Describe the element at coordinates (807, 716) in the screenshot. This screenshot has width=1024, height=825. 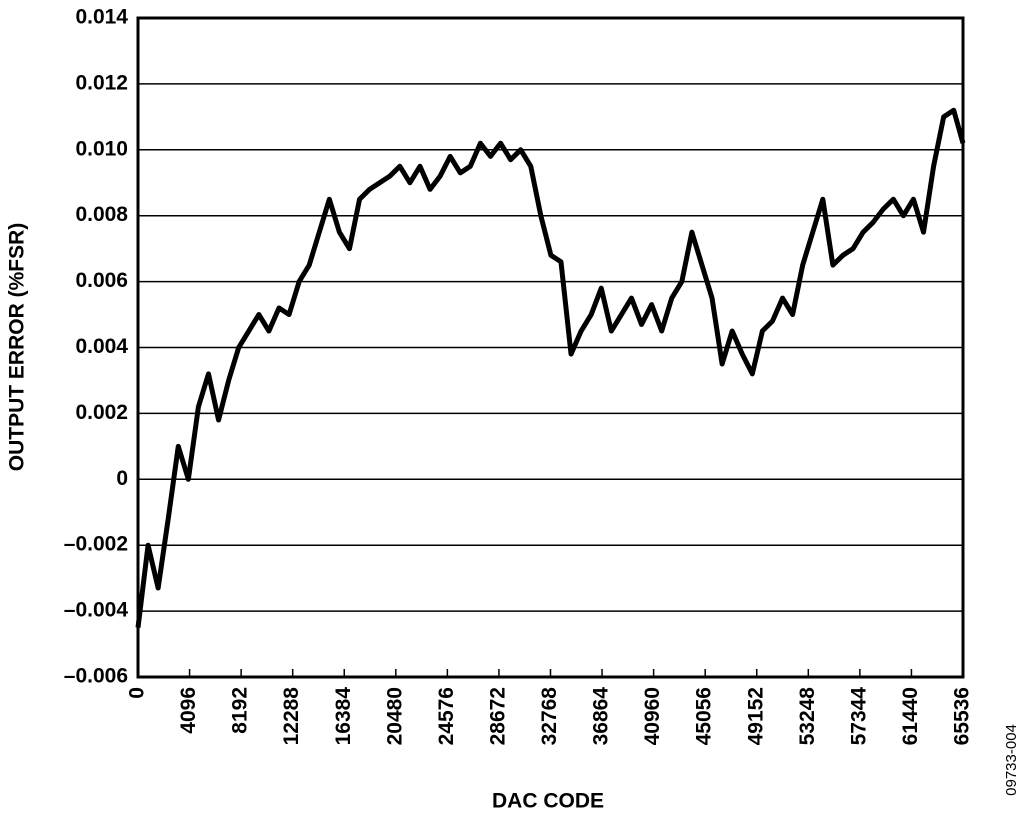
I see `x-tick-label: 53248` at that location.